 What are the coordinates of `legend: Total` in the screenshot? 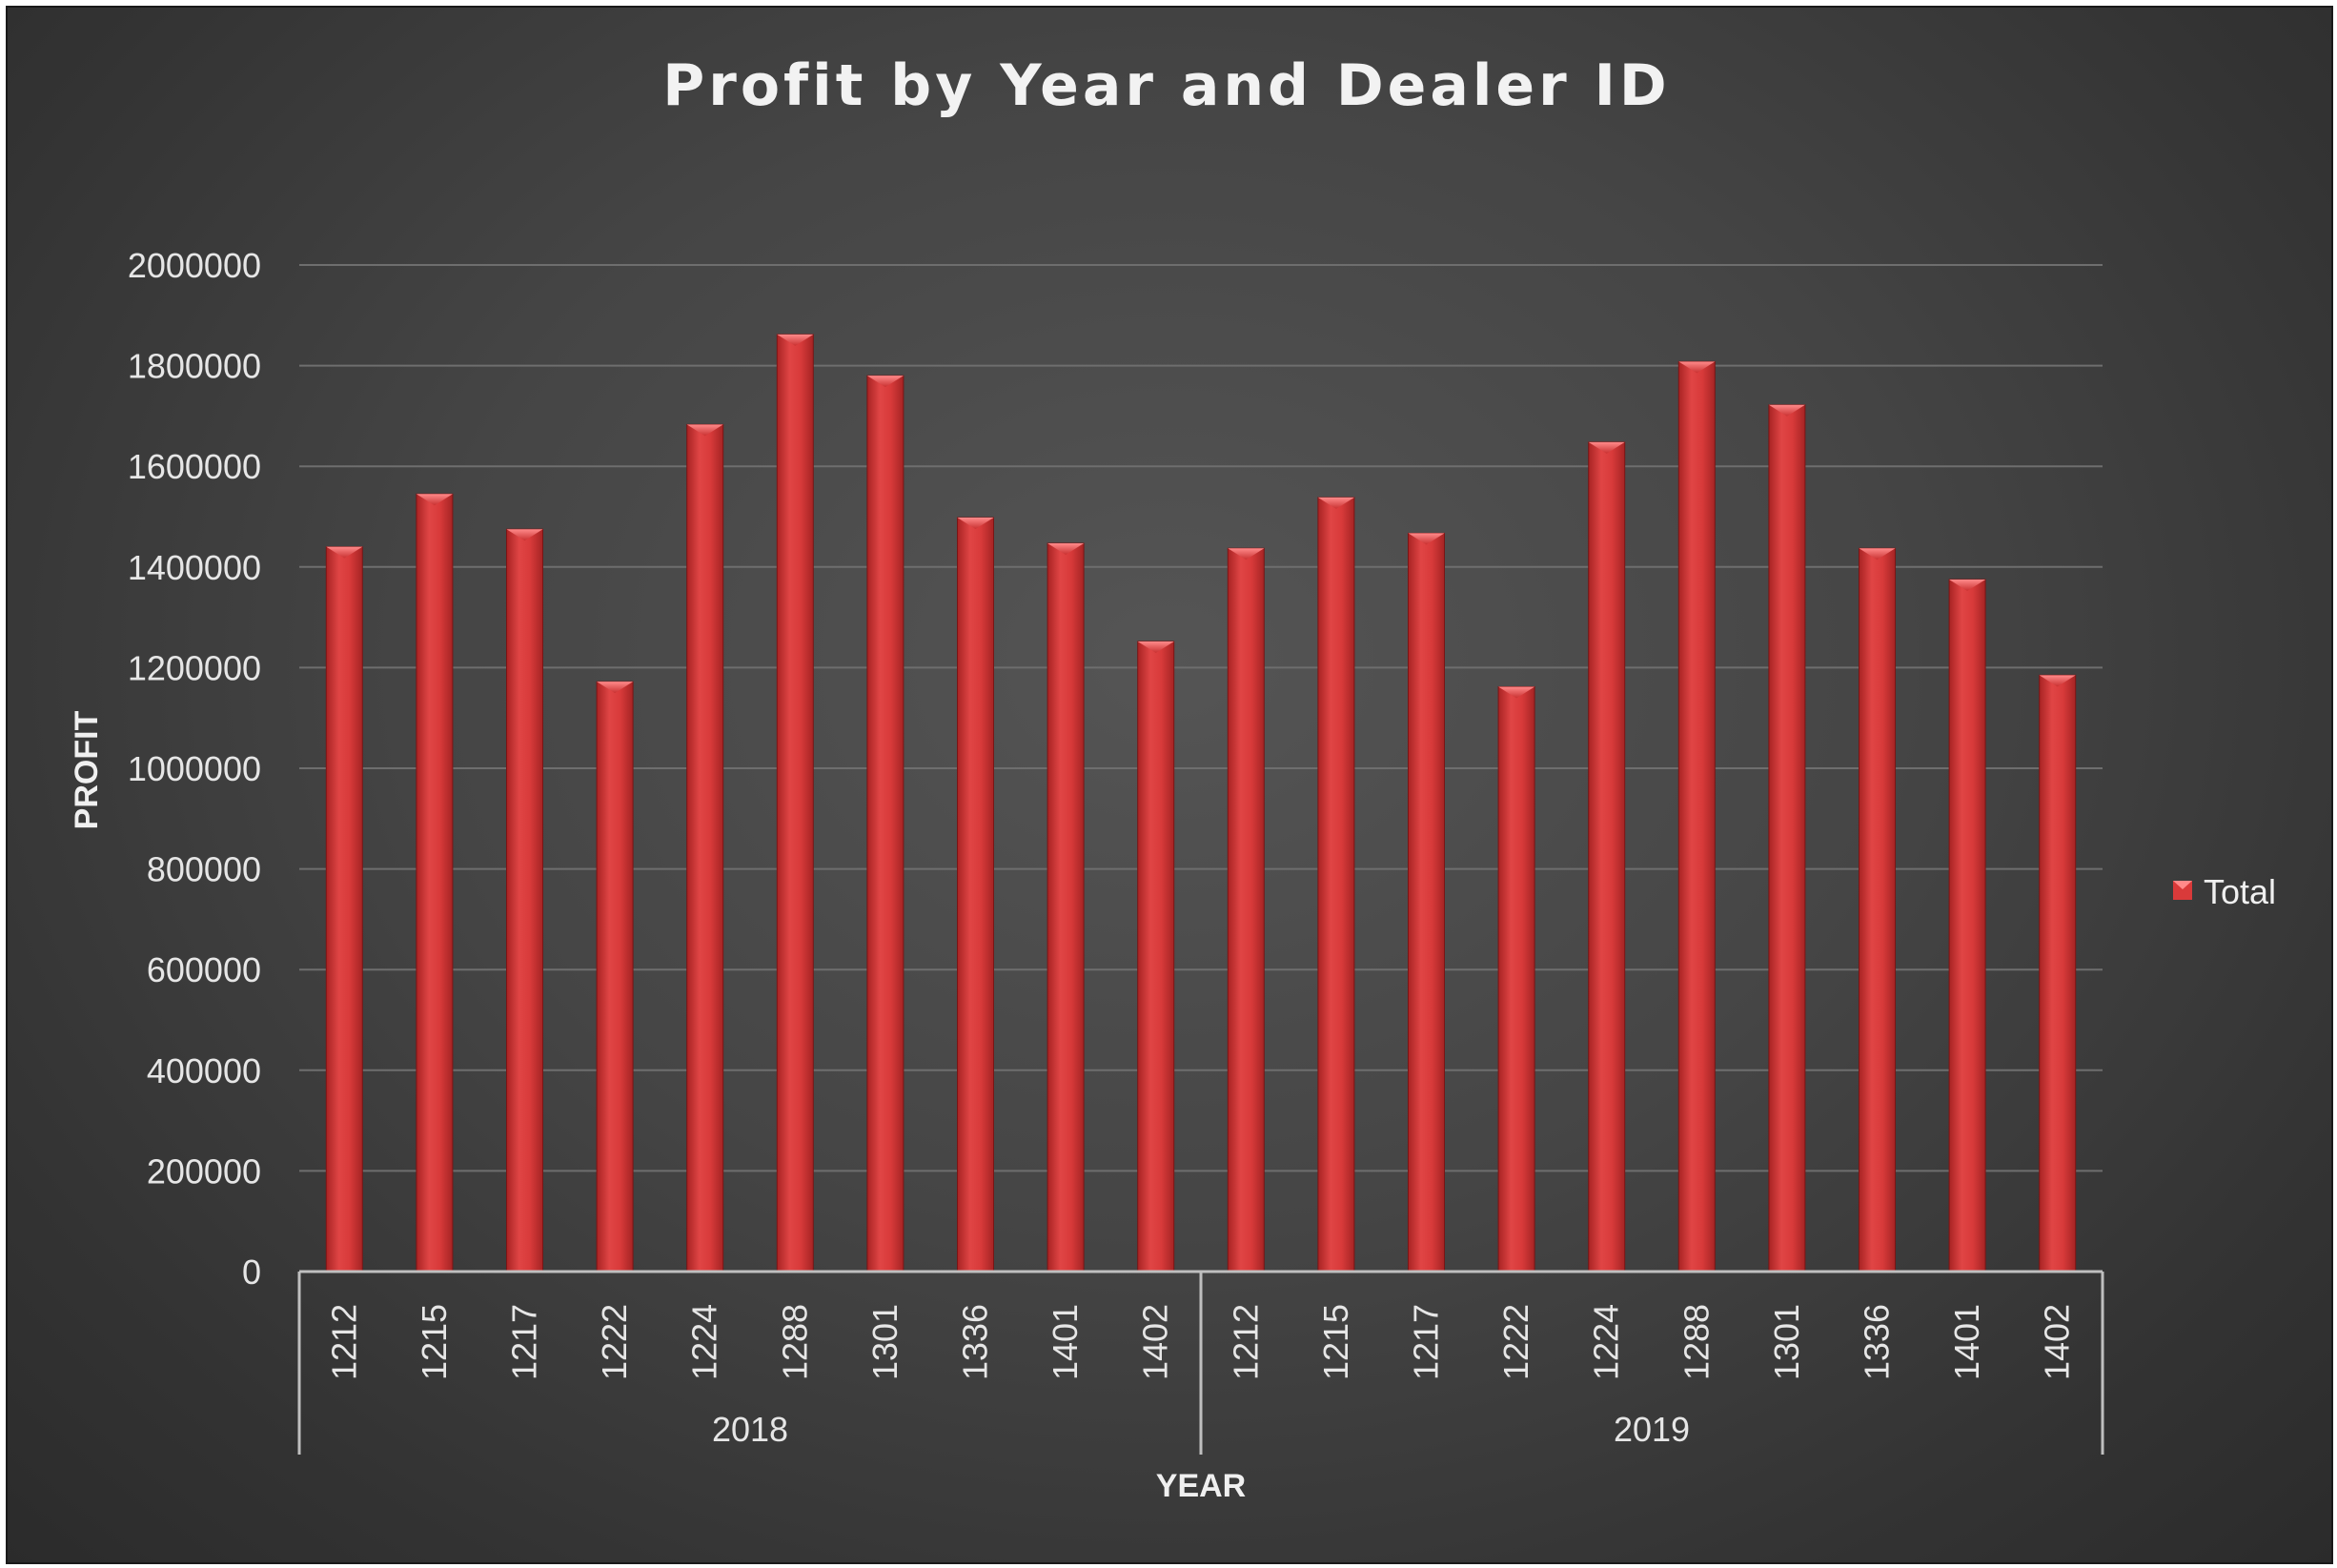 It's located at (2224, 891).